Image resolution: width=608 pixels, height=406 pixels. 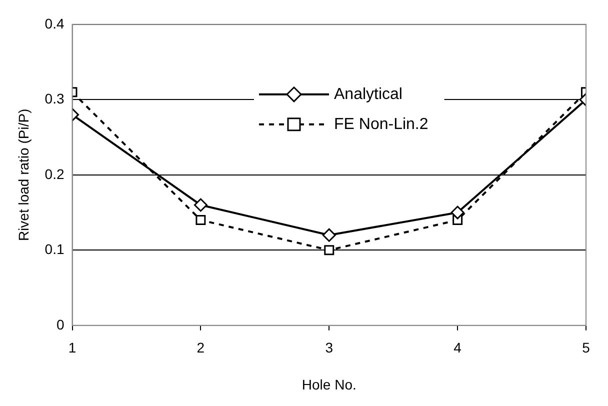 I want to click on y-axis-title: Rivet load ratio (Pi/P), so click(x=23, y=175).